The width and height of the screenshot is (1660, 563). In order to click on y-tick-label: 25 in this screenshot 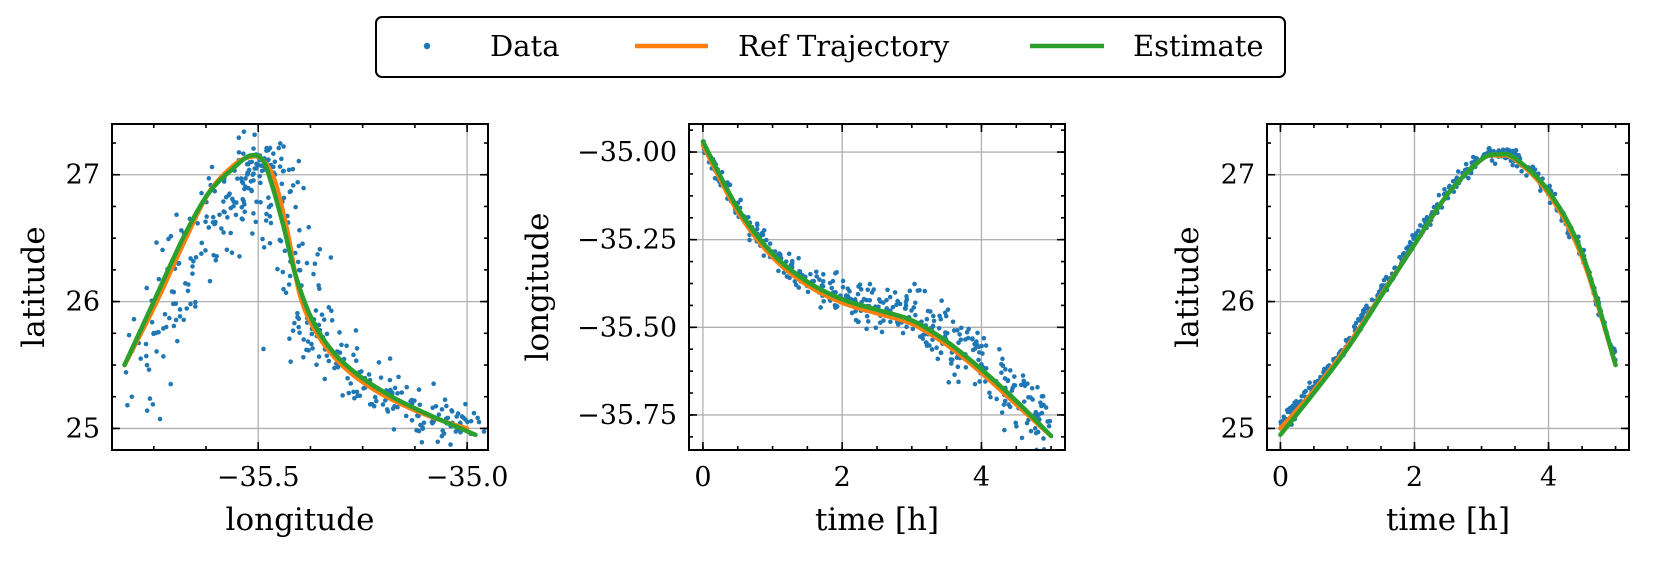, I will do `click(83, 428)`.